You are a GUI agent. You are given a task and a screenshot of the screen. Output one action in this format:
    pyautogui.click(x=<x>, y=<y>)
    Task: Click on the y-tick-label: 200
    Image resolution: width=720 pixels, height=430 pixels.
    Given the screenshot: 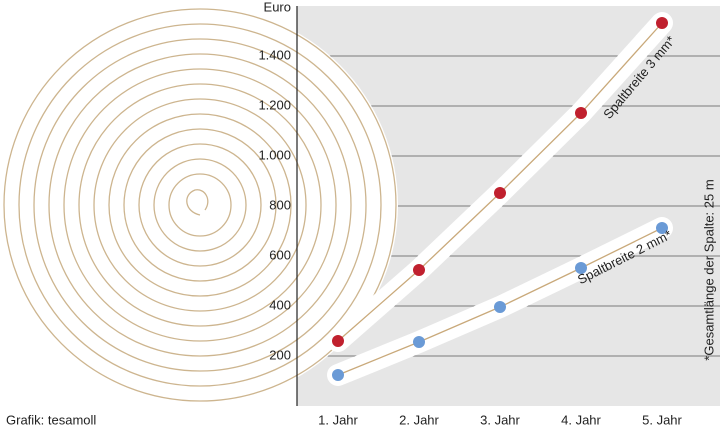 What is the action you would take?
    pyautogui.click(x=280, y=354)
    